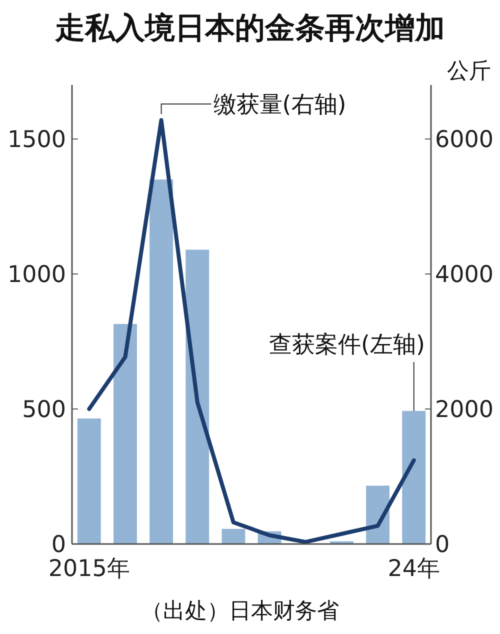 This screenshot has height=634, width=500. I want to click on y2-axis-title: 公斤, so click(469, 71).